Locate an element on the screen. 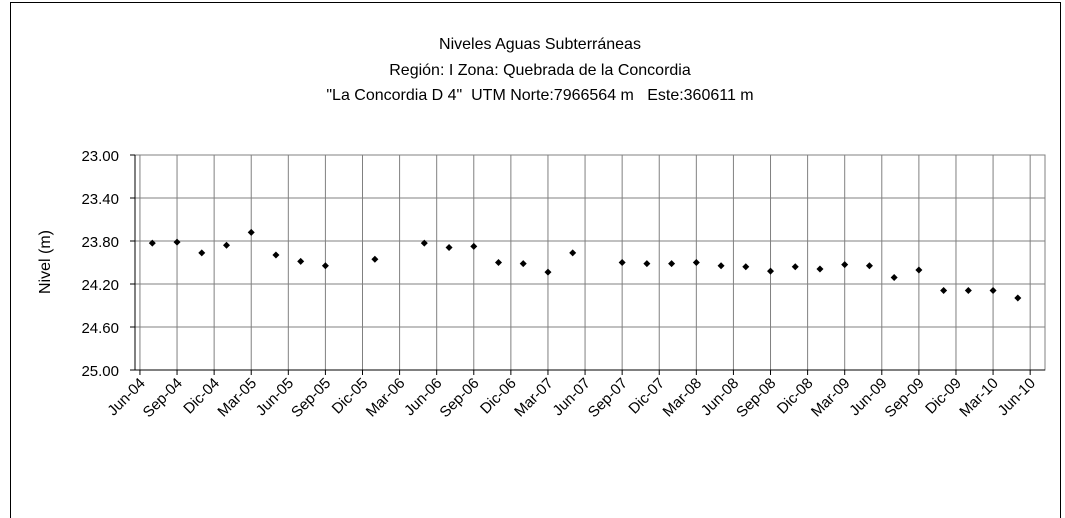 This screenshot has height=518, width=1065. y-tick-label: 25.00 is located at coordinates (100, 371).